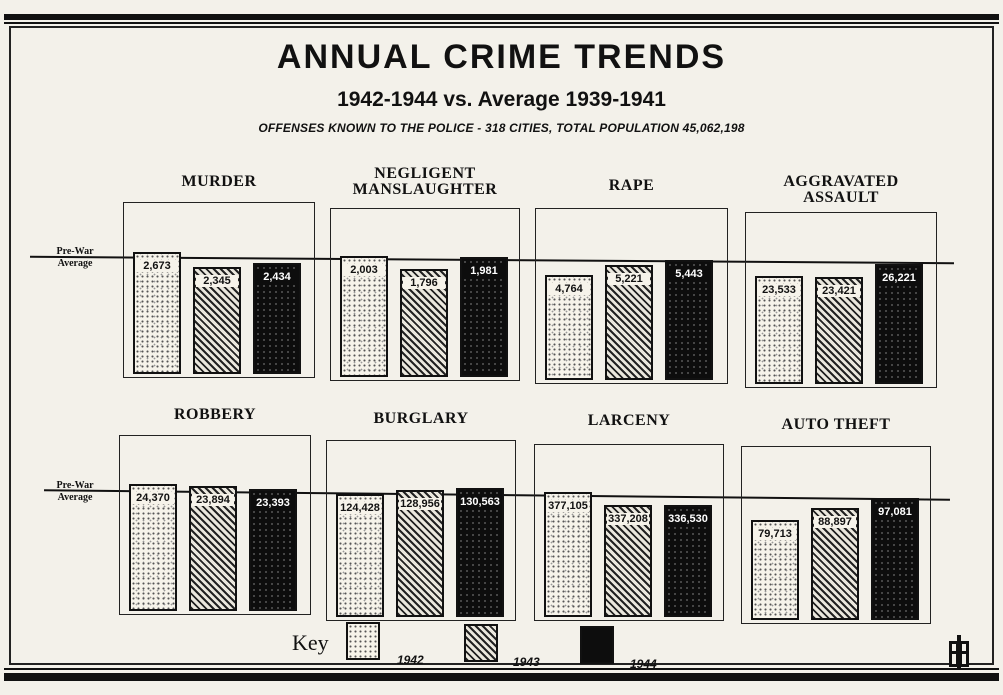 The image size is (1003, 695). What do you see at coordinates (895, 559) in the screenshot?
I see `bar-auto-theft-1944: 97,081` at bounding box center [895, 559].